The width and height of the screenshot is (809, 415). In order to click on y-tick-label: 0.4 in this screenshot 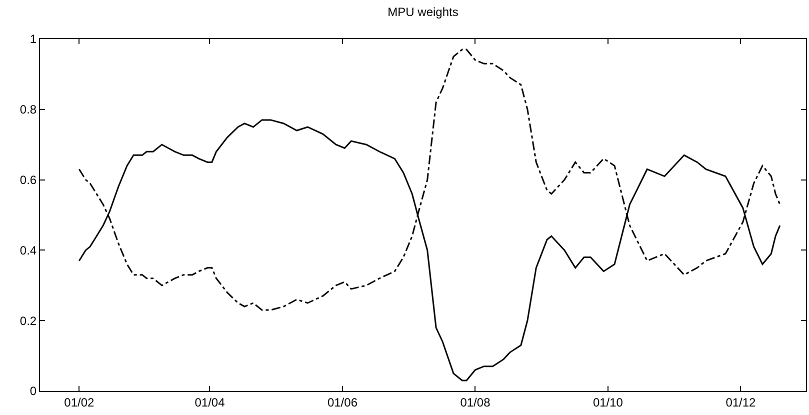, I will do `click(28, 250)`.